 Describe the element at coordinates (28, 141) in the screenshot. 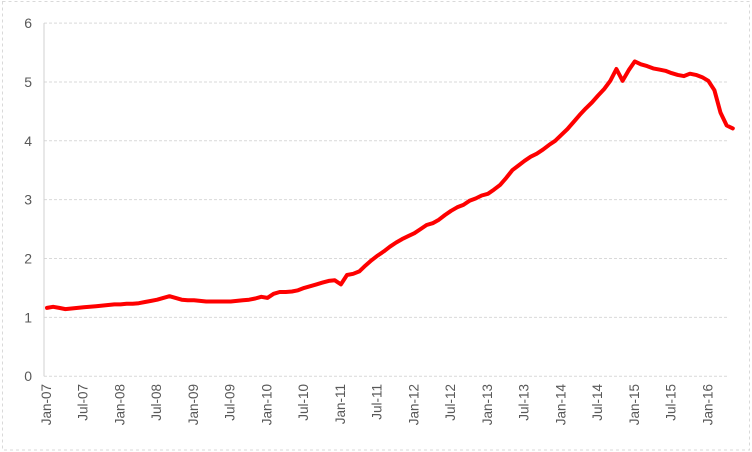

I see `y-axis-tick-label: 4` at that location.